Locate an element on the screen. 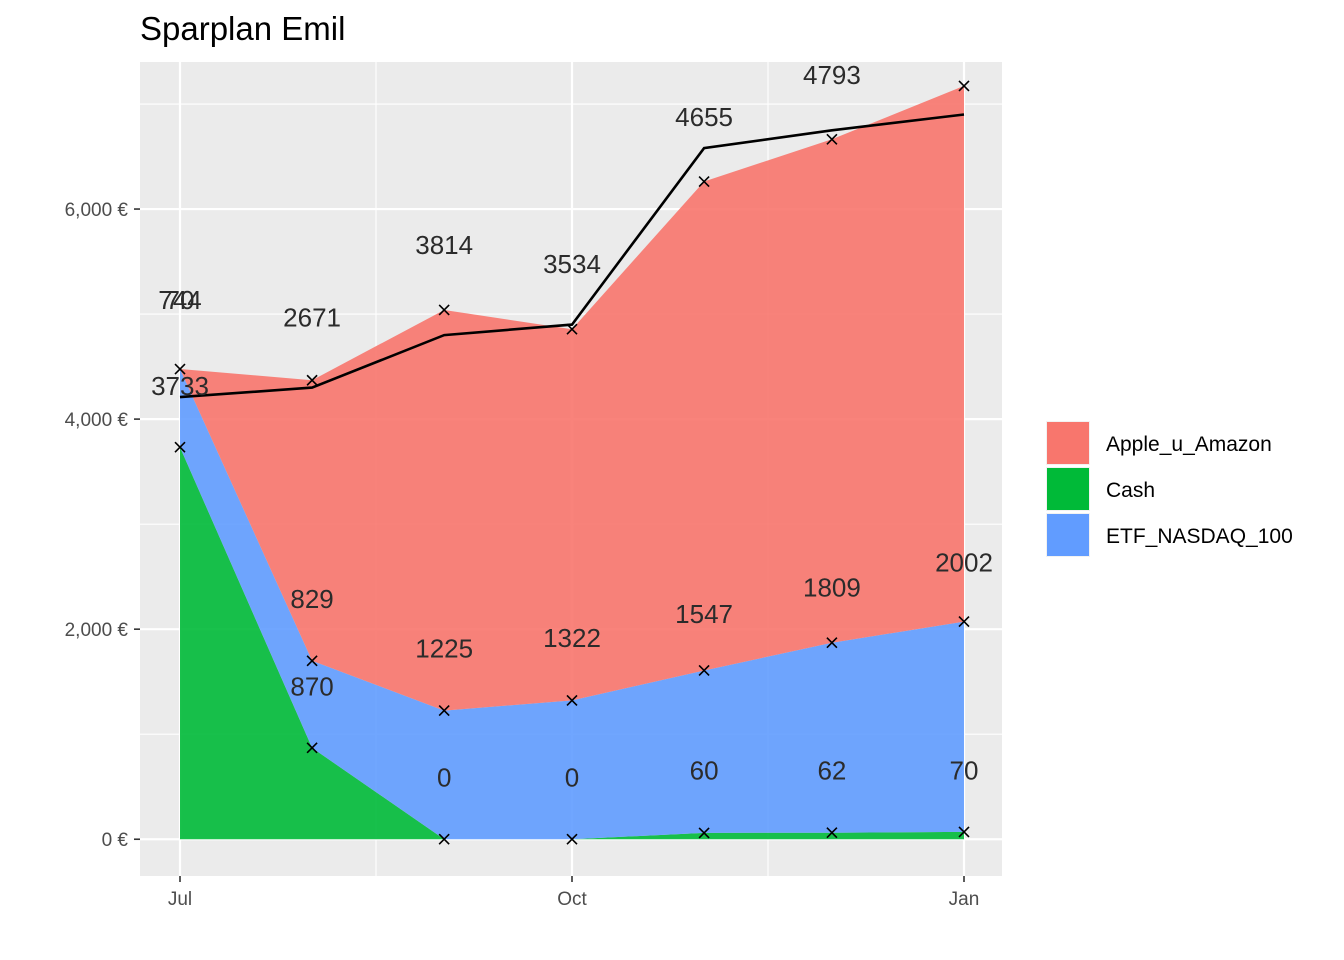 The width and height of the screenshot is (1344, 960). chart-title: Sparplan Emil is located at coordinates (242, 28).